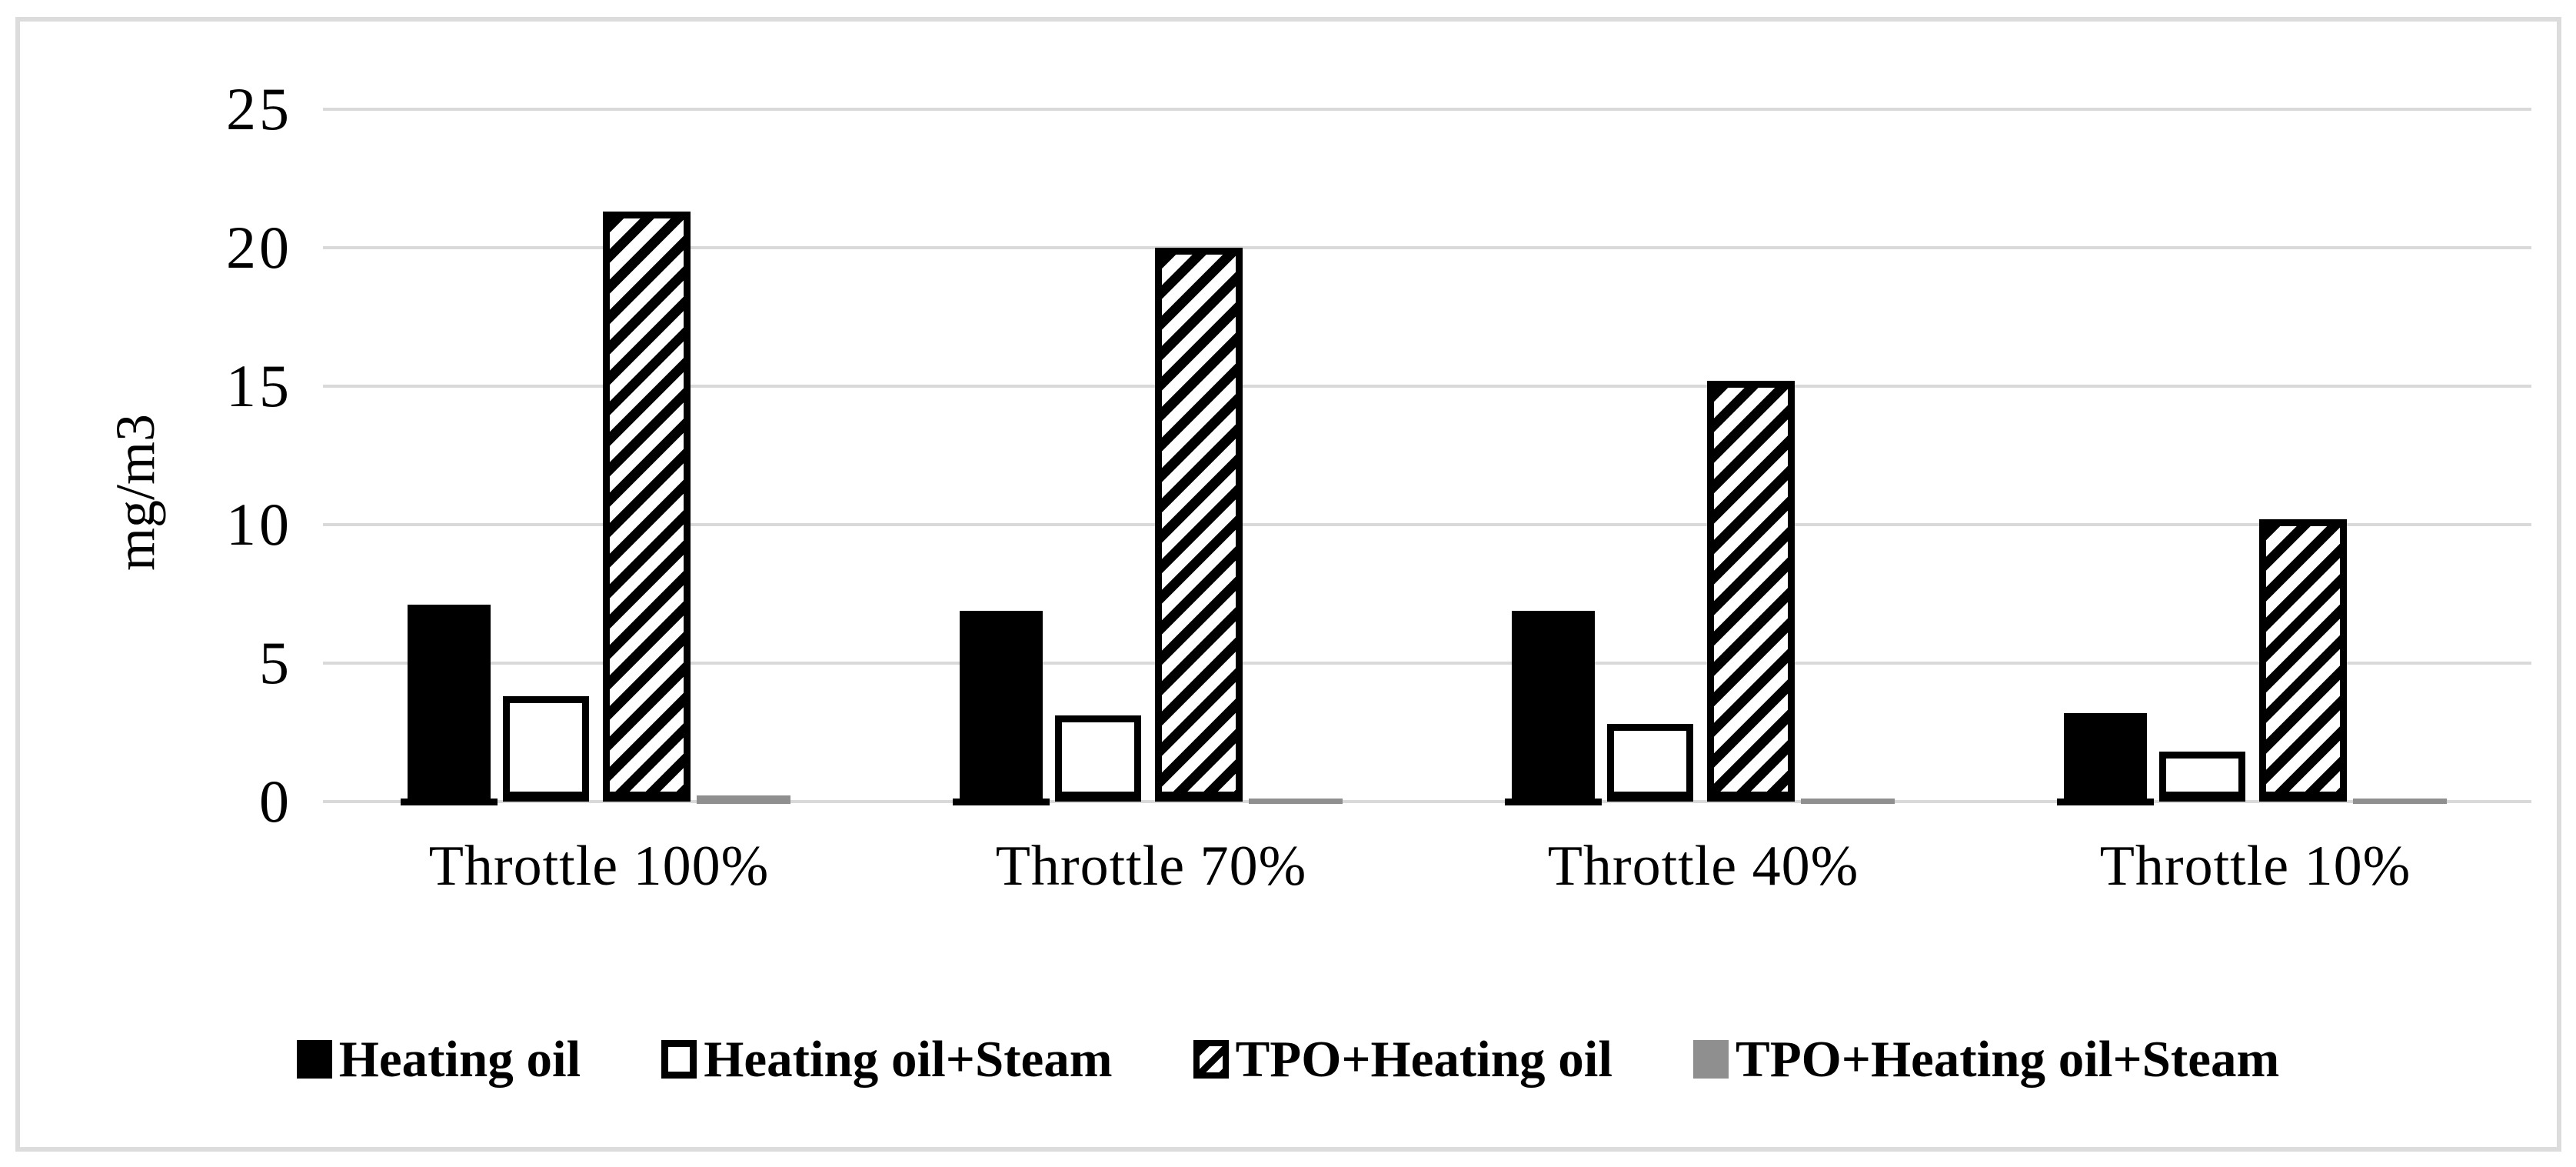 The width and height of the screenshot is (2576, 1167). Describe the element at coordinates (259, 108) in the screenshot. I see `y-tick-label-25: 25` at that location.